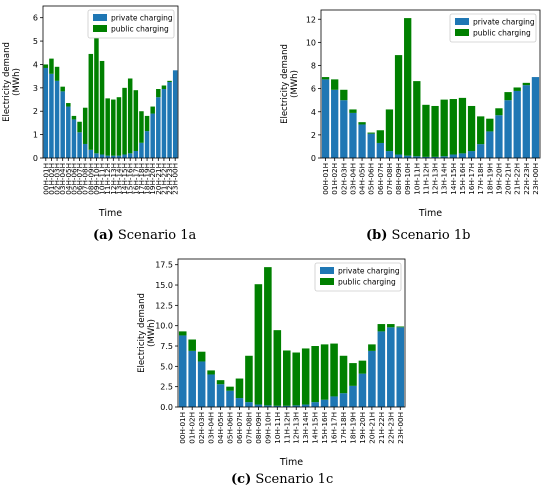 The image size is (550, 492). What do you see at coordinates (311, 19) in the screenshot?
I see `y-tick-label: 12` at bounding box center [311, 19].